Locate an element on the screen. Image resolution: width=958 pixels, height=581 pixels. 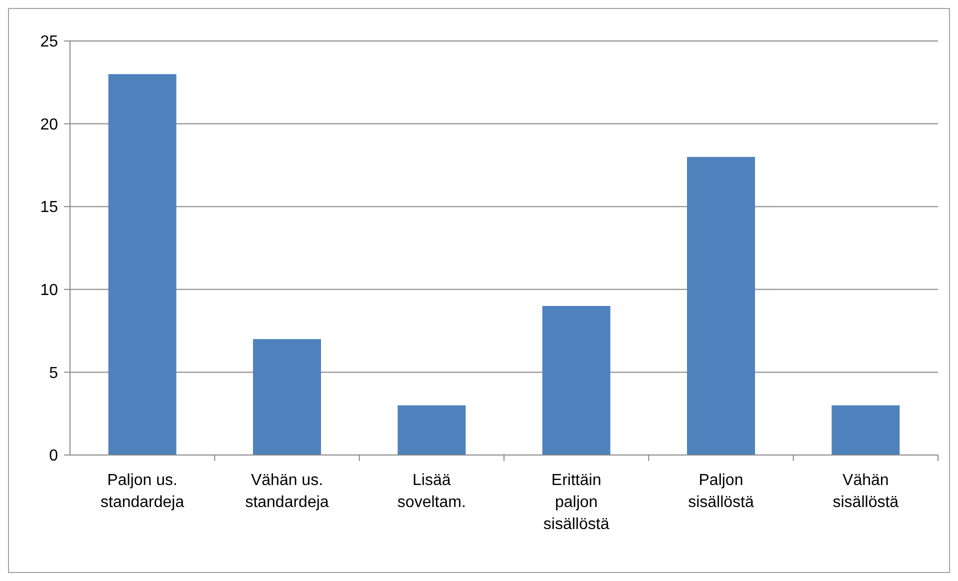
x-tick-label: Erittäin paljon sisällöstä is located at coordinates (576, 502).